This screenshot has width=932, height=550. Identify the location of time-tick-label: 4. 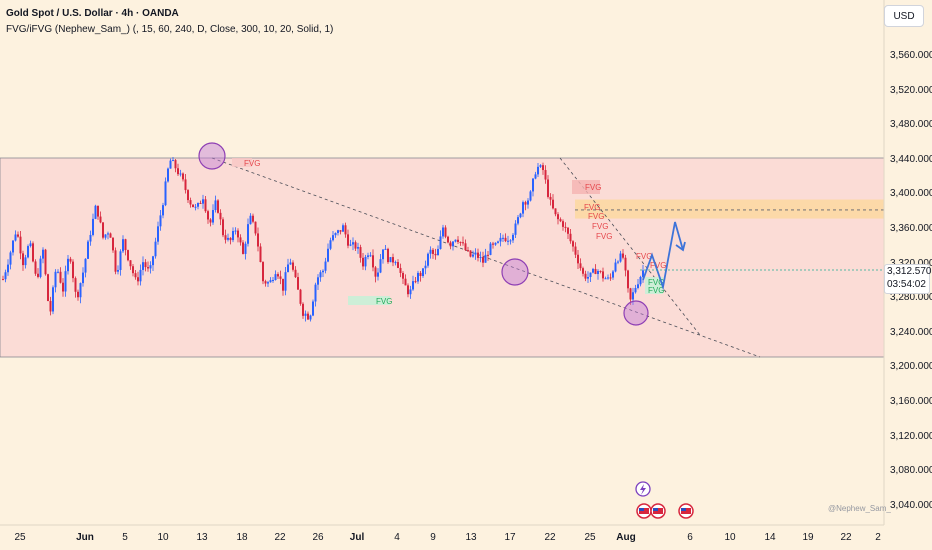
(397, 537).